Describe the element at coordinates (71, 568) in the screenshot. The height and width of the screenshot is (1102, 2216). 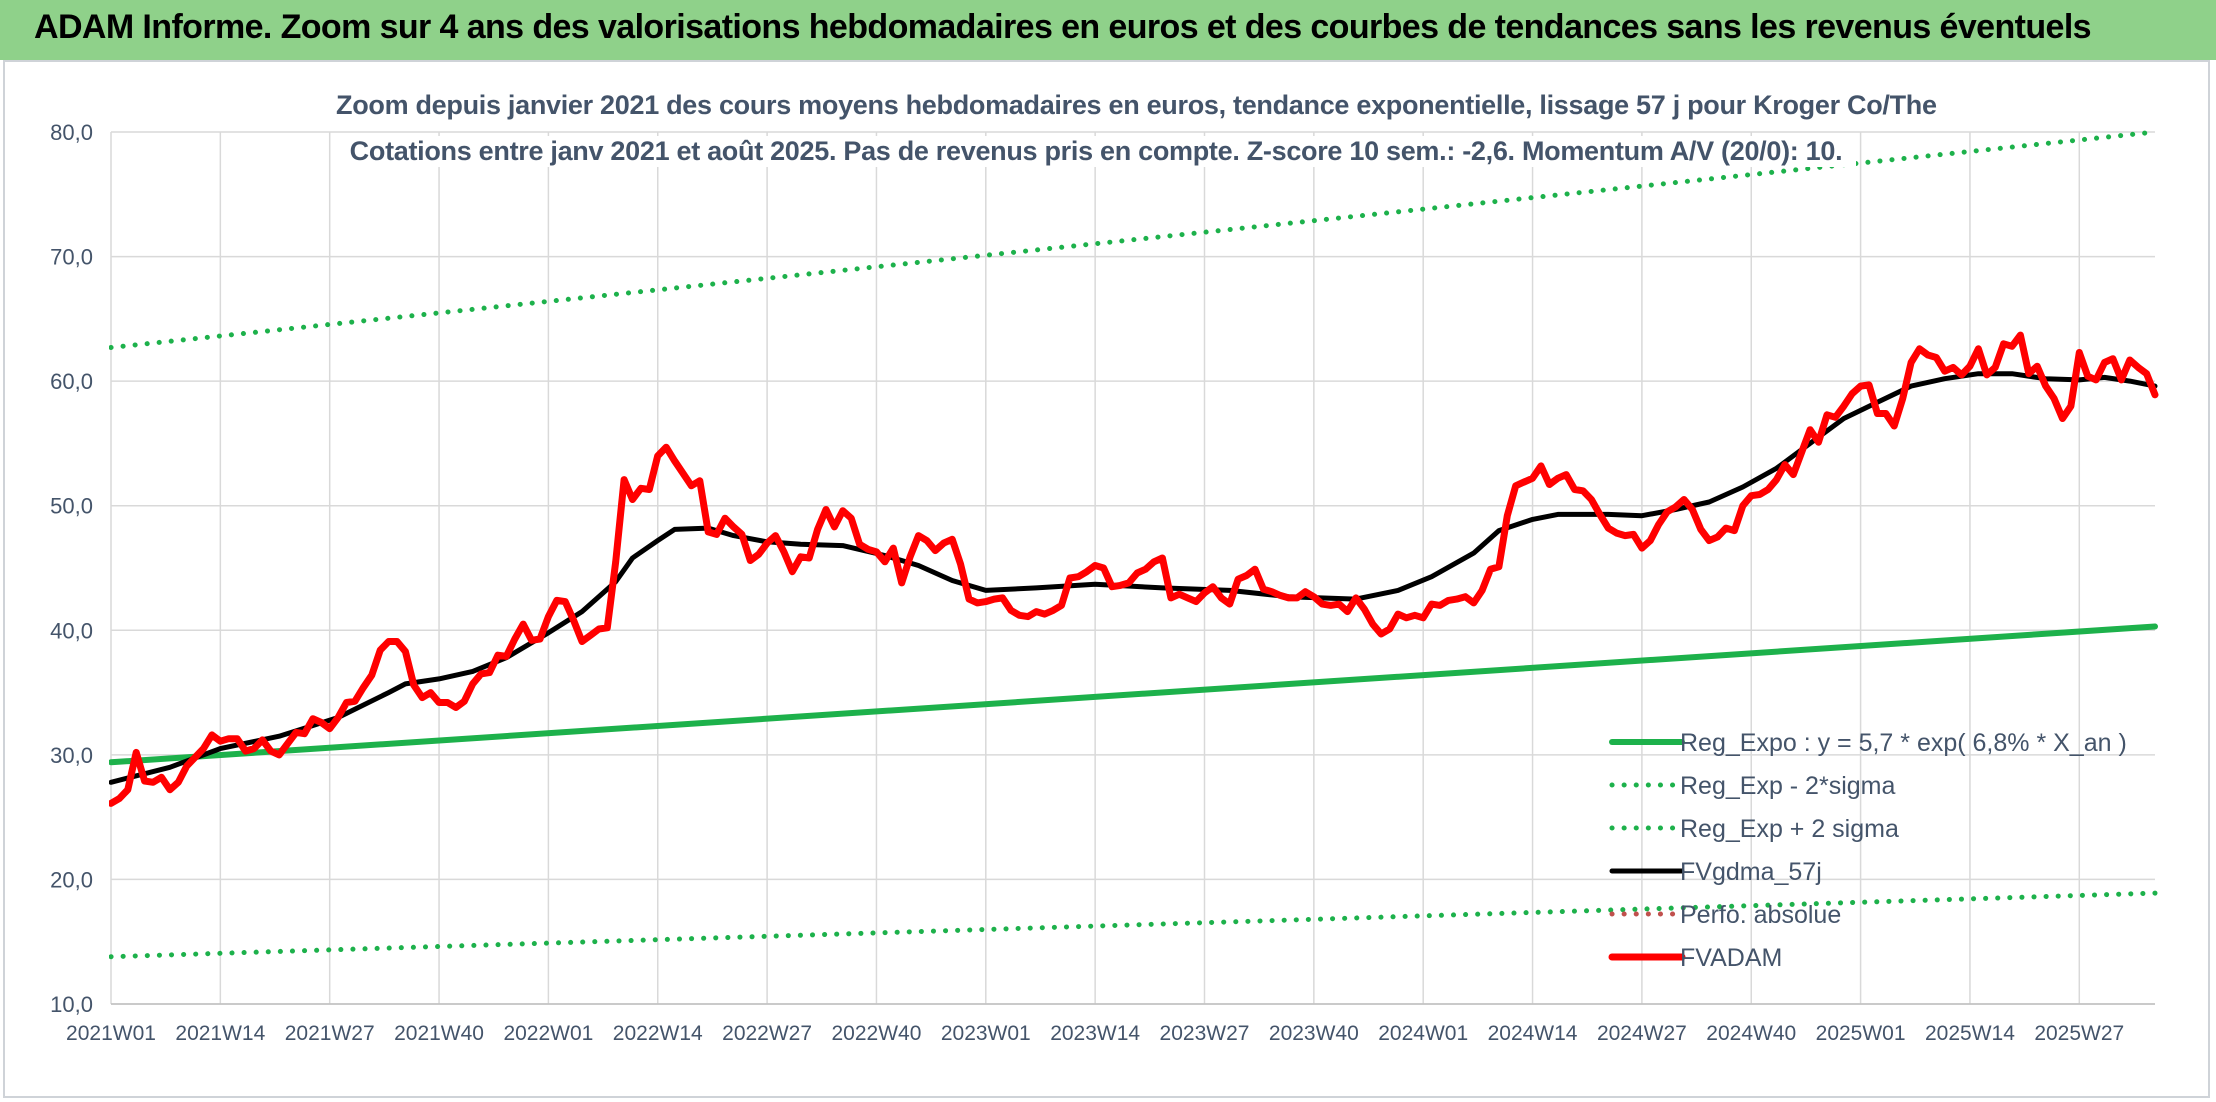
I see `y-axis-ticks: 10,0 20,0 30,0 40,0 50,0 60,0 70,0 80,0` at that location.